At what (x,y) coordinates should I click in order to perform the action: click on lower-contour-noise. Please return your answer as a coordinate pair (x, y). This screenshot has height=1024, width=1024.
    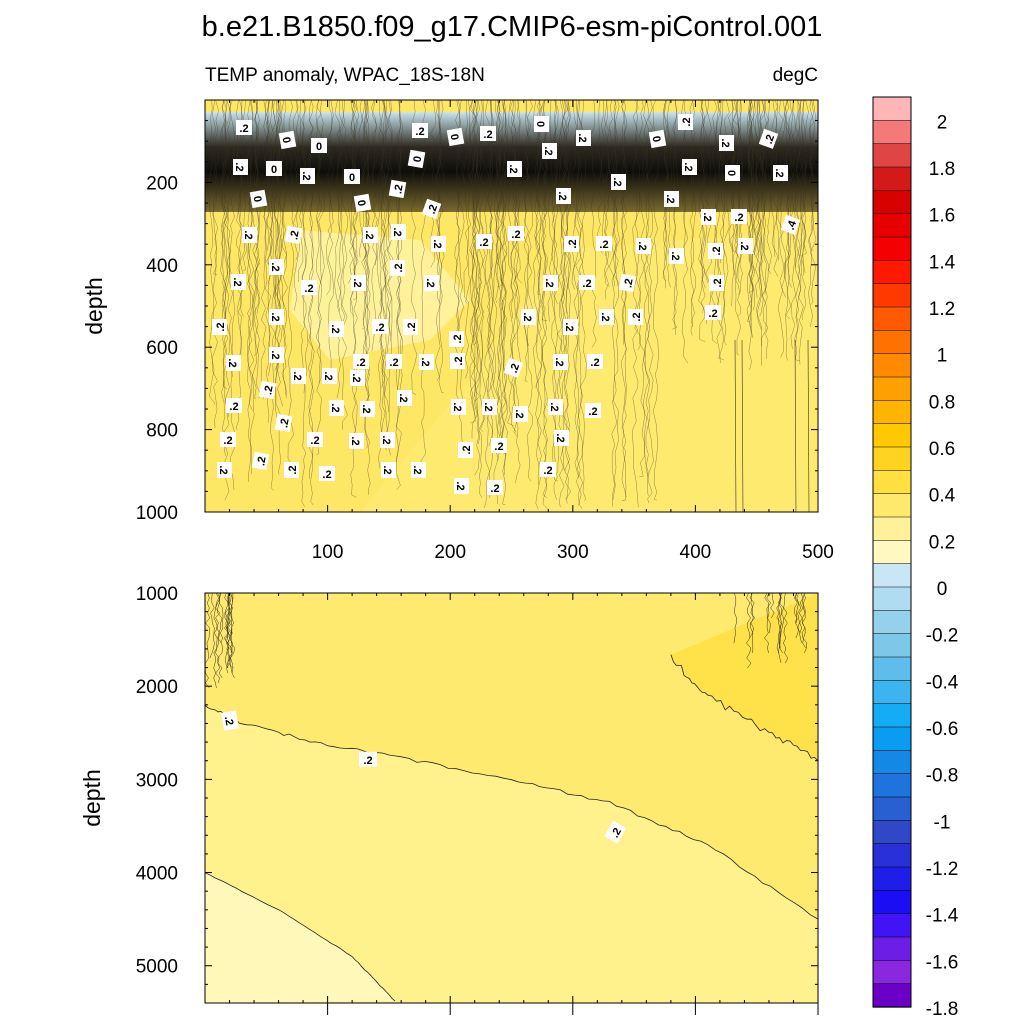
    Looking at the image, I should click on (506, 641).